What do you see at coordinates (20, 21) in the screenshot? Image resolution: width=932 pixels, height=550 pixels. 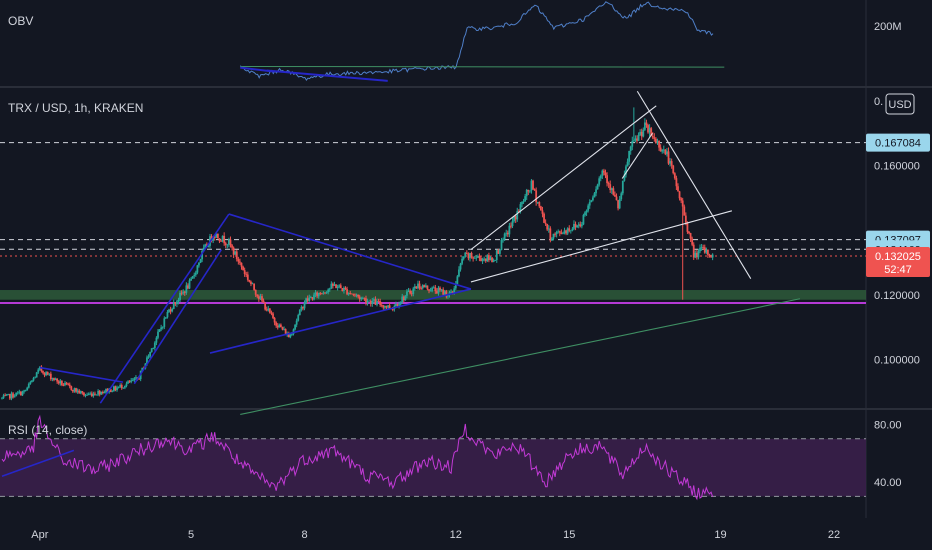 I see `obv-title: OBV` at bounding box center [20, 21].